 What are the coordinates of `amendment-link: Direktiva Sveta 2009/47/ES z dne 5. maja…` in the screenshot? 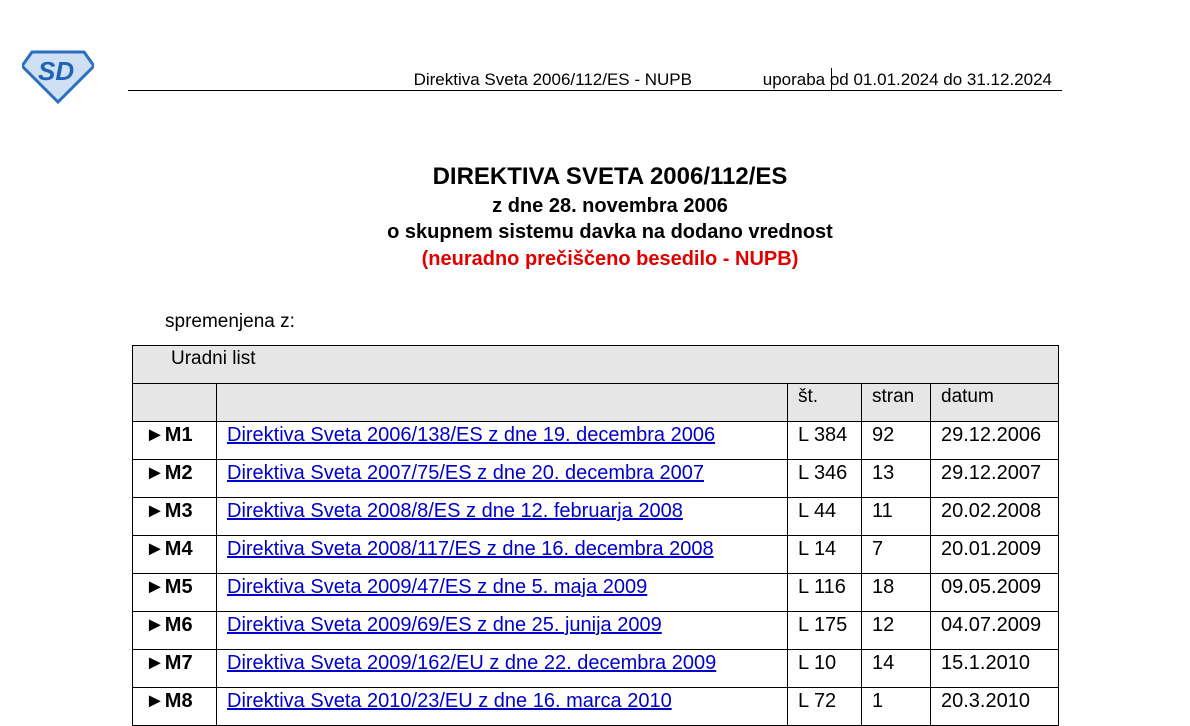 It's located at (437, 587).